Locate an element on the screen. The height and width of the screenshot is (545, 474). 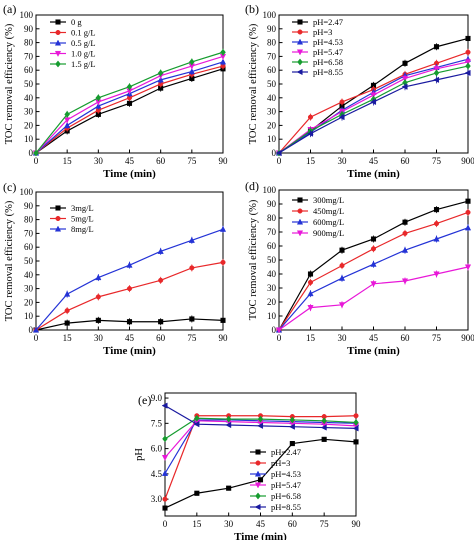
panel-label: (a) is located at coordinates (9, 9).